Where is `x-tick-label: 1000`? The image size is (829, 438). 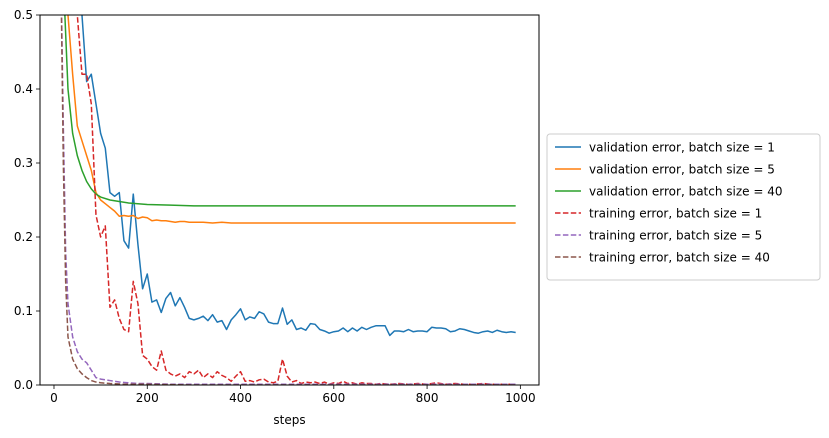 x-tick-label: 1000 is located at coordinates (520, 398).